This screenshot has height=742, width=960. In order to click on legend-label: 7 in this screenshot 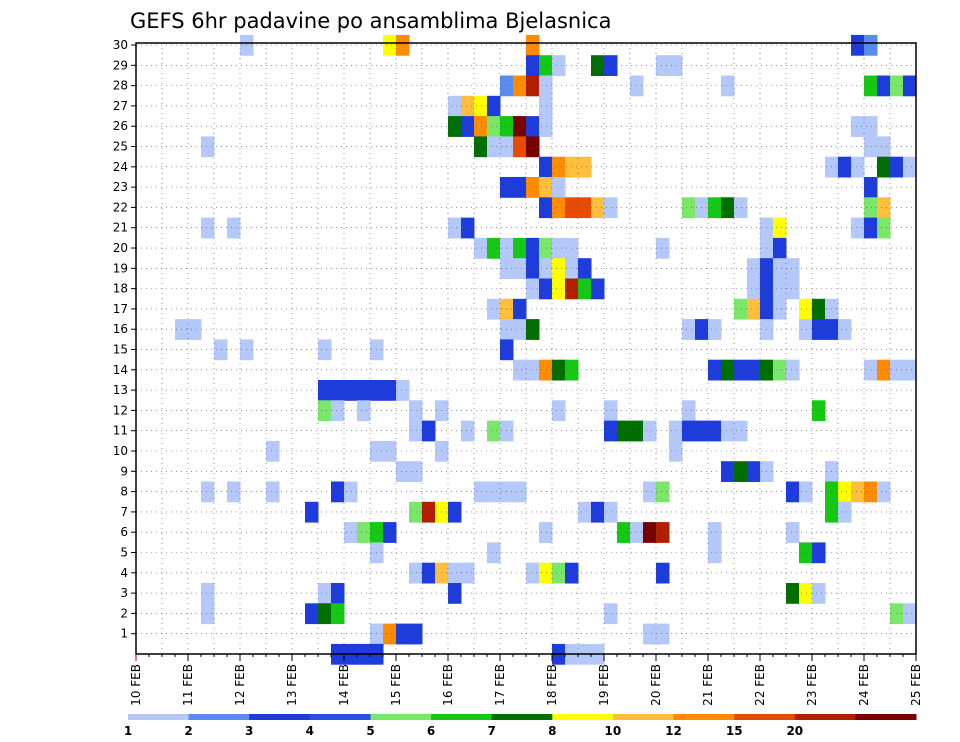, I will do `click(492, 731)`.